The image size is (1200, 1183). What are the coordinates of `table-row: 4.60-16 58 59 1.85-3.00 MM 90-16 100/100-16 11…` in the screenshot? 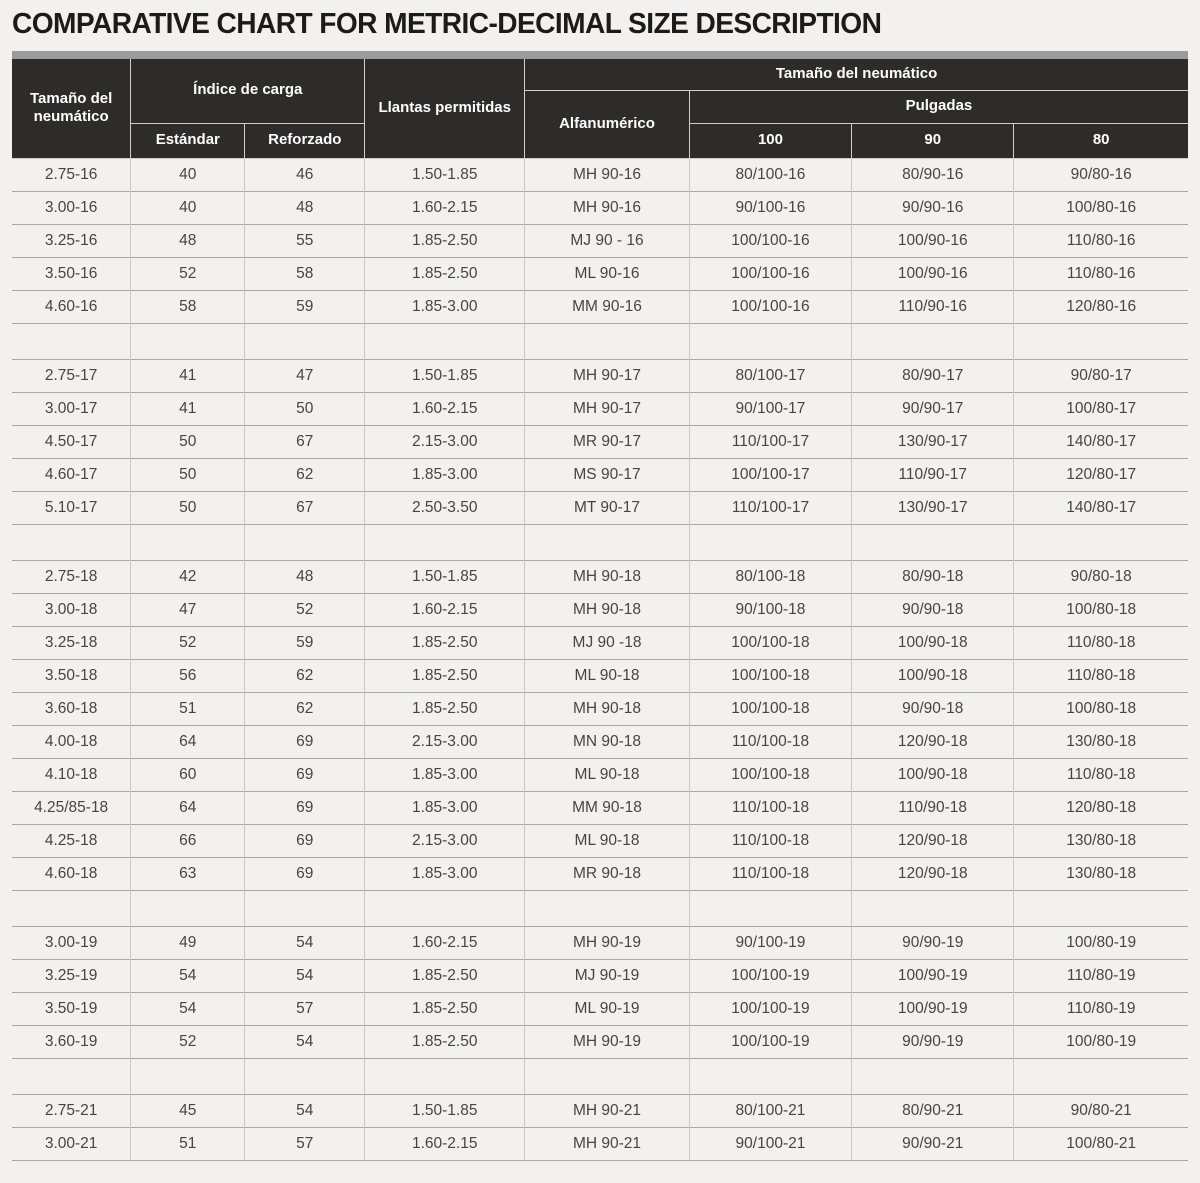 It's located at (600, 306).